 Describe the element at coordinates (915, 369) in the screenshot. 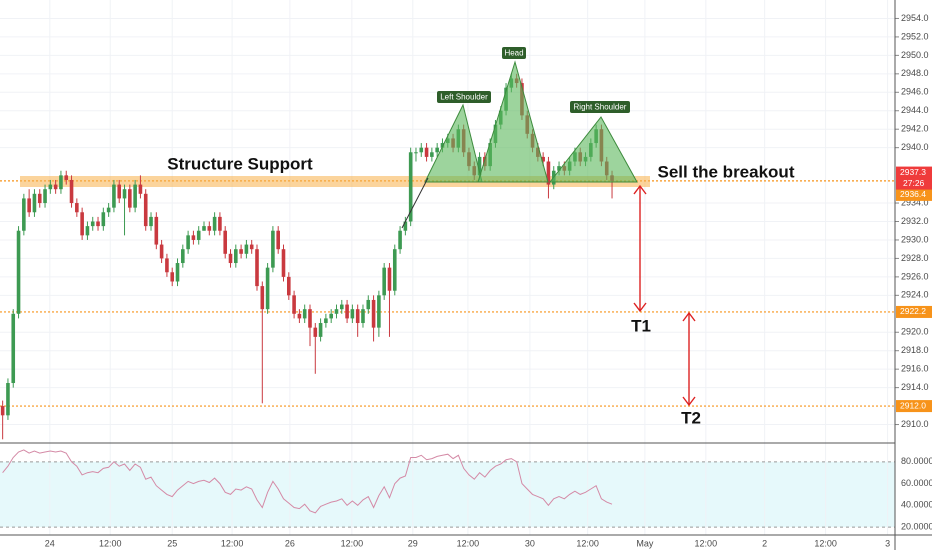

I see `y-tick-label: 2916.0` at that location.